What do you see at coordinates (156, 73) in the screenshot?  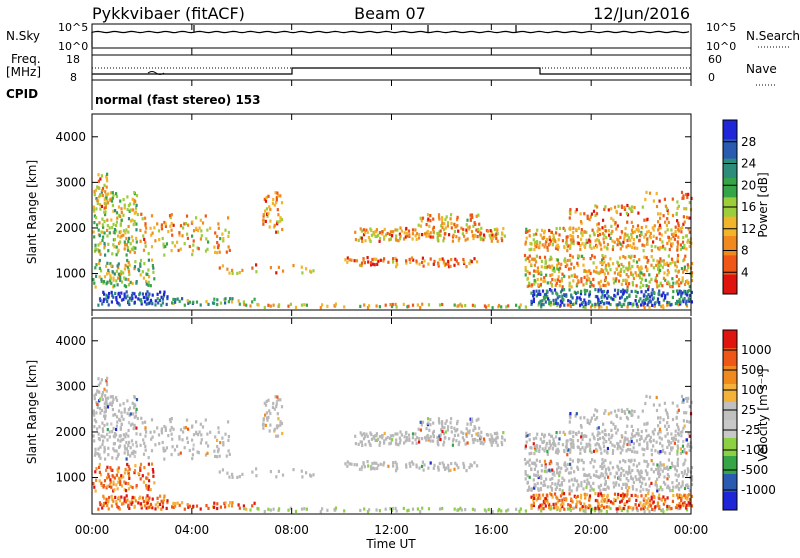 I see `freq-wiggle` at bounding box center [156, 73].